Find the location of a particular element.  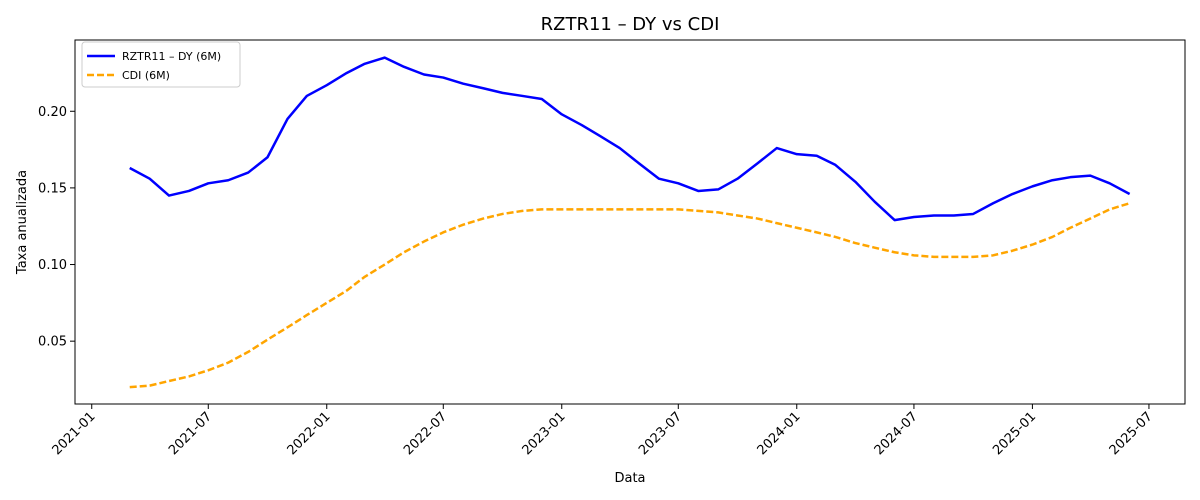

legend-box is located at coordinates (161, 64).